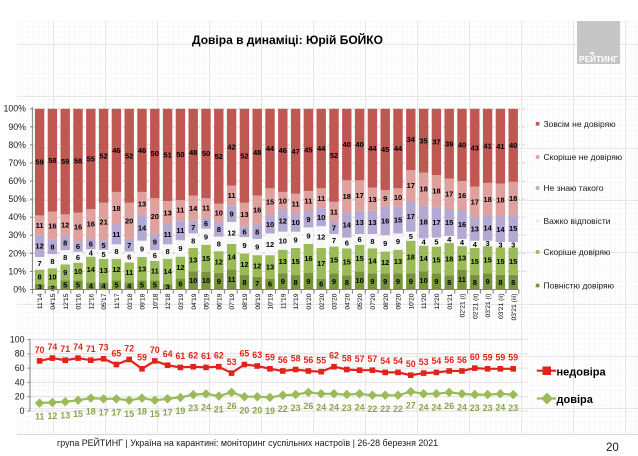  I want to click on svg-text: 50, so click(206, 153).